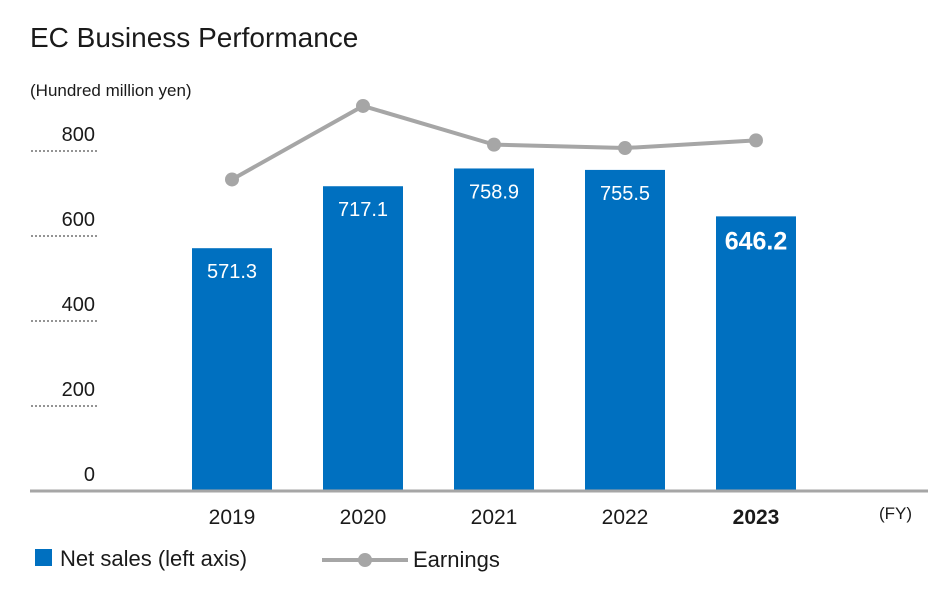  I want to click on net-sales-bar-labels: 571.3 717.1 758.9 755.5 646.2, so click(497, 232).